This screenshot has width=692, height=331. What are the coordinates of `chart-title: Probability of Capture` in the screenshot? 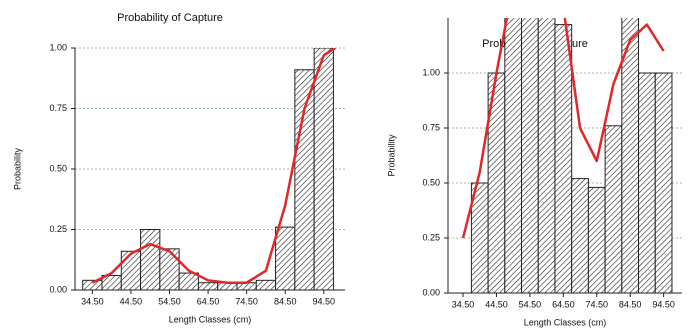 It's located at (170, 18).